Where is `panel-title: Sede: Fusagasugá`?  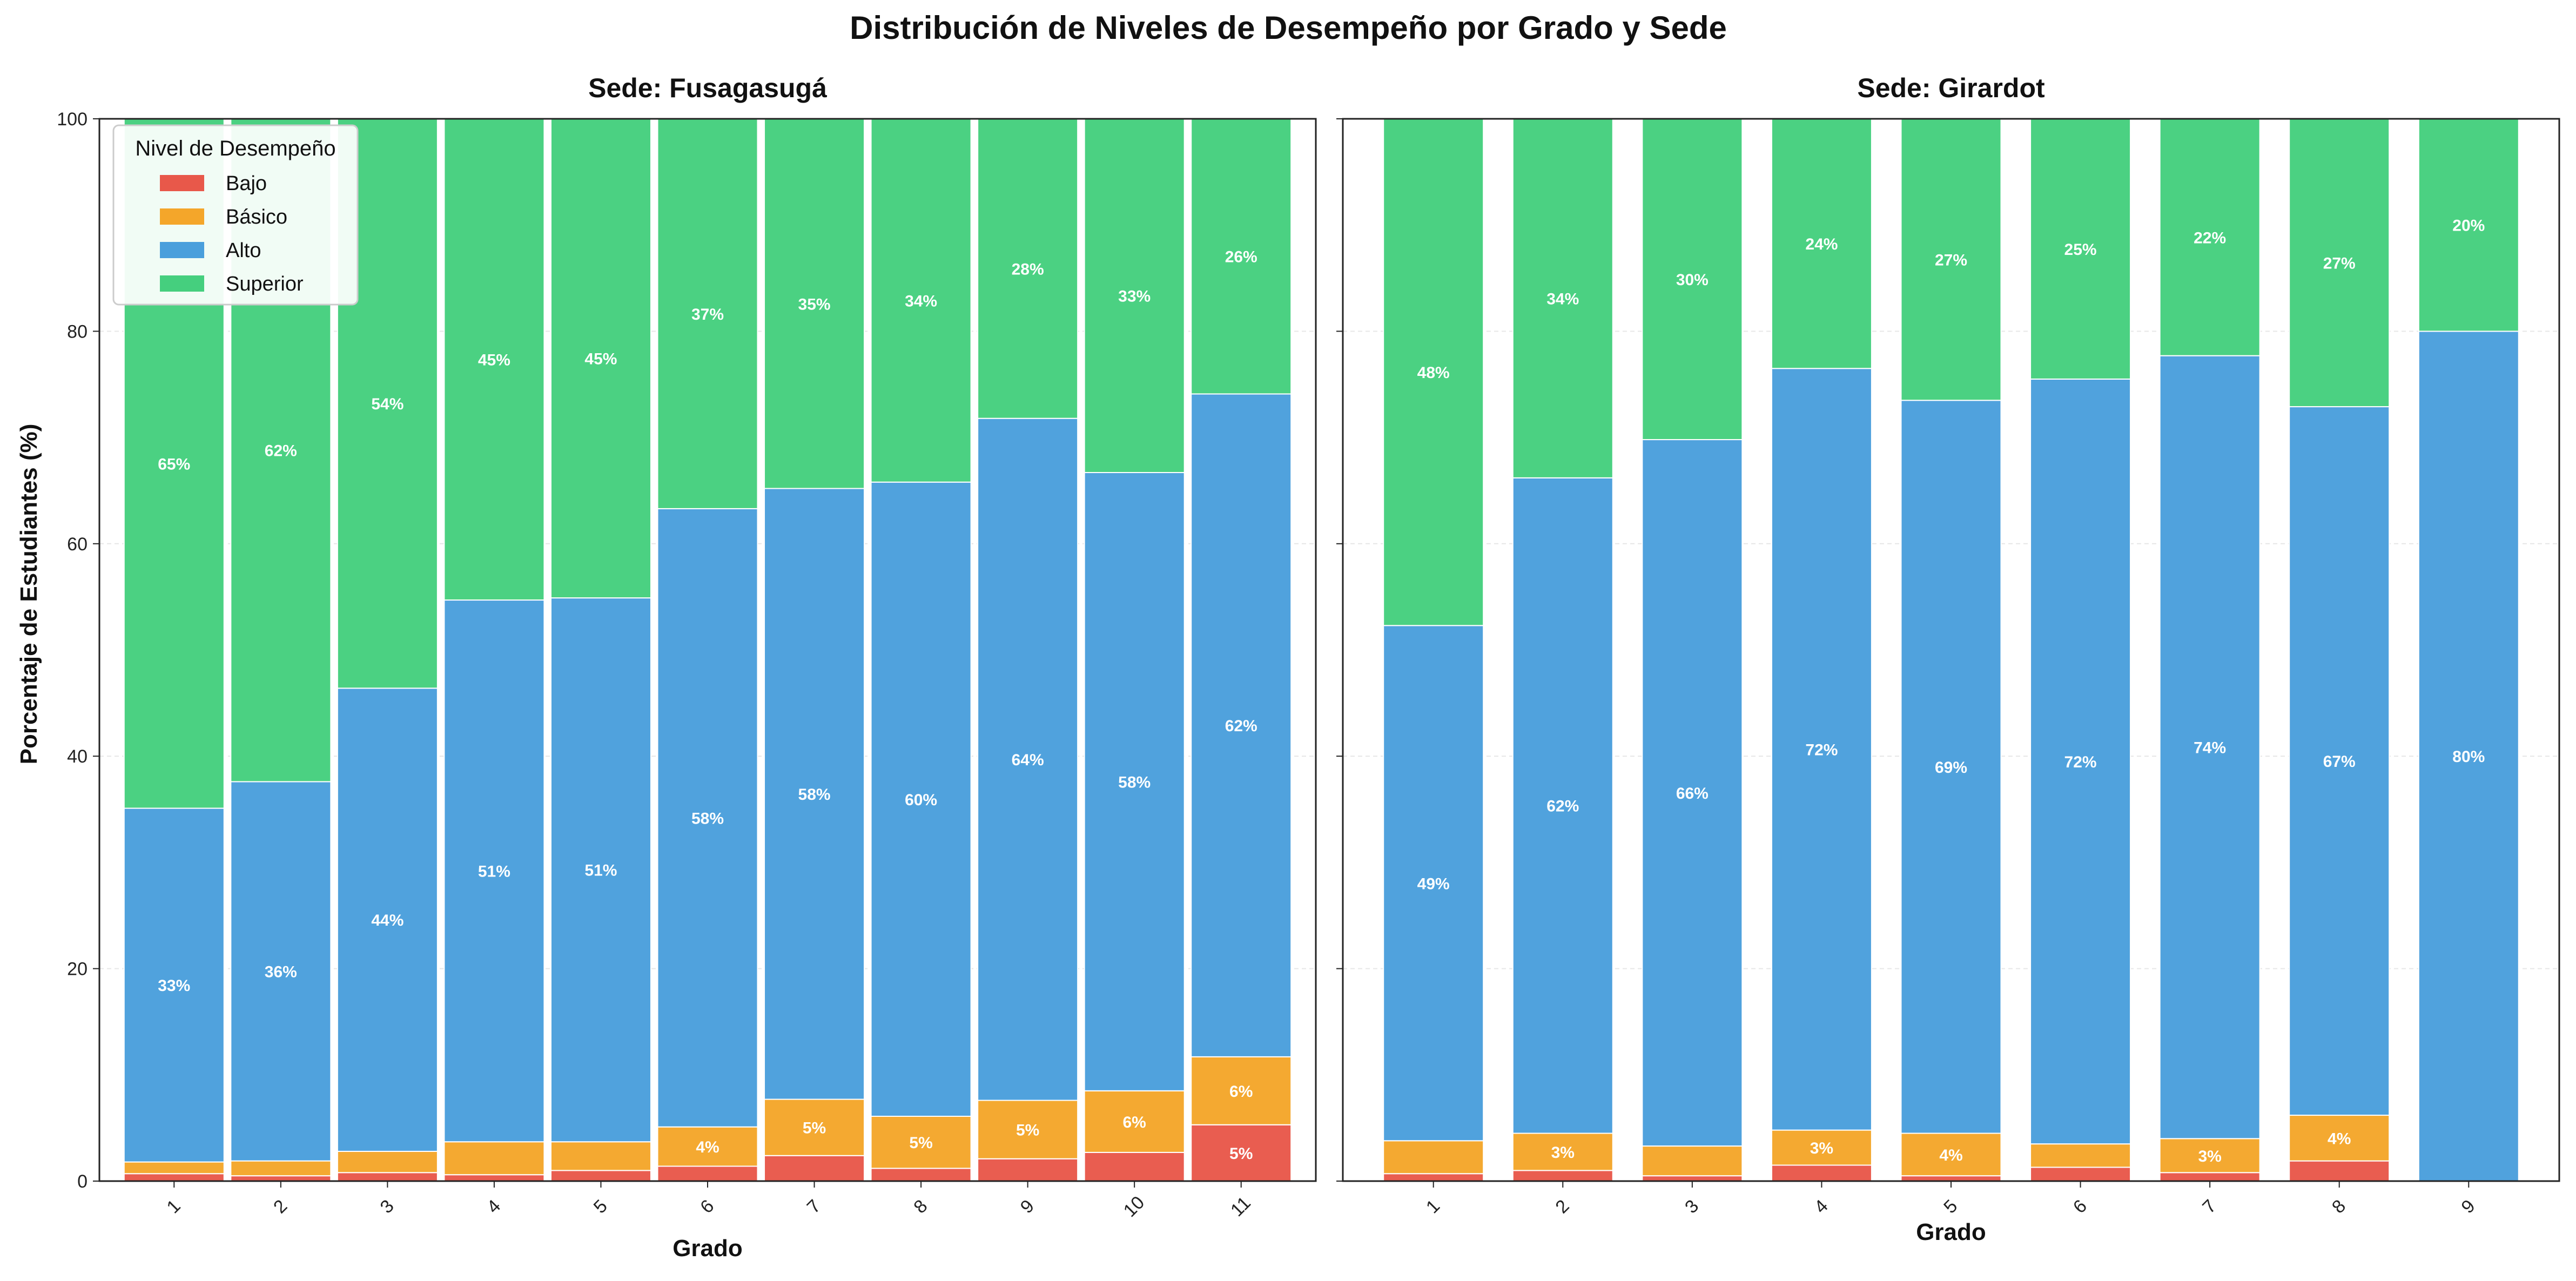 panel-title: Sede: Fusagasugá is located at coordinates (707, 88).